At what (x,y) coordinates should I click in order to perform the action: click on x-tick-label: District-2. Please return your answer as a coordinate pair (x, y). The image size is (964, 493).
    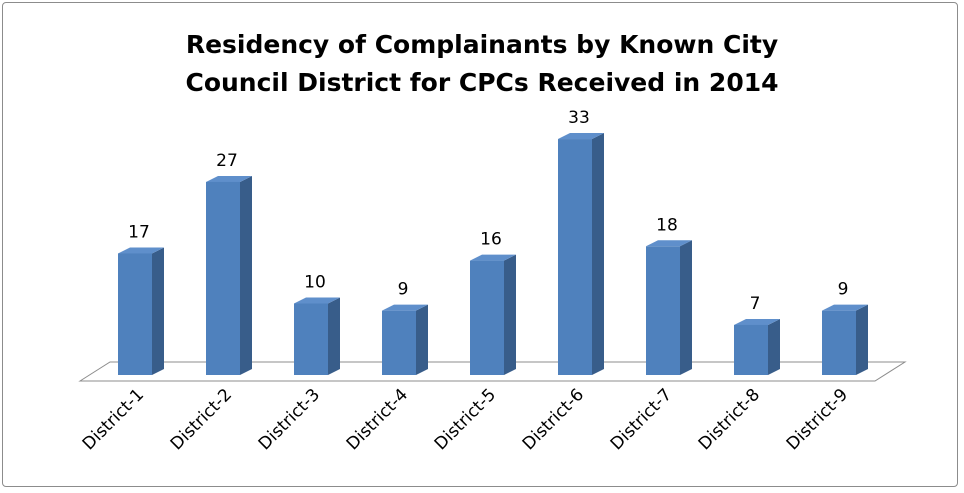
    Looking at the image, I should click on (201, 419).